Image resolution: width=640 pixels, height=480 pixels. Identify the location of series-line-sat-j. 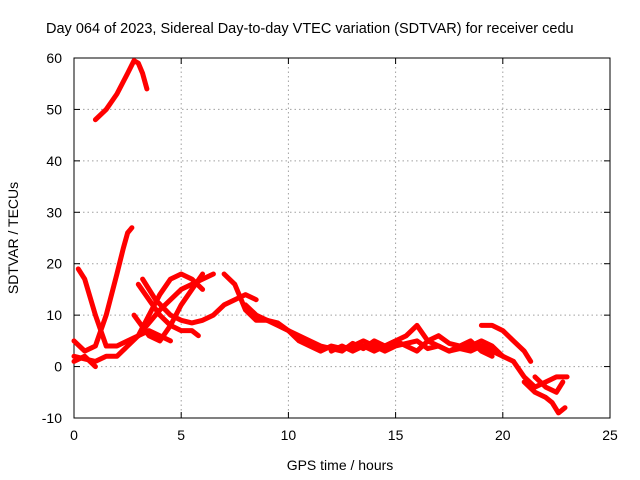
(379, 333).